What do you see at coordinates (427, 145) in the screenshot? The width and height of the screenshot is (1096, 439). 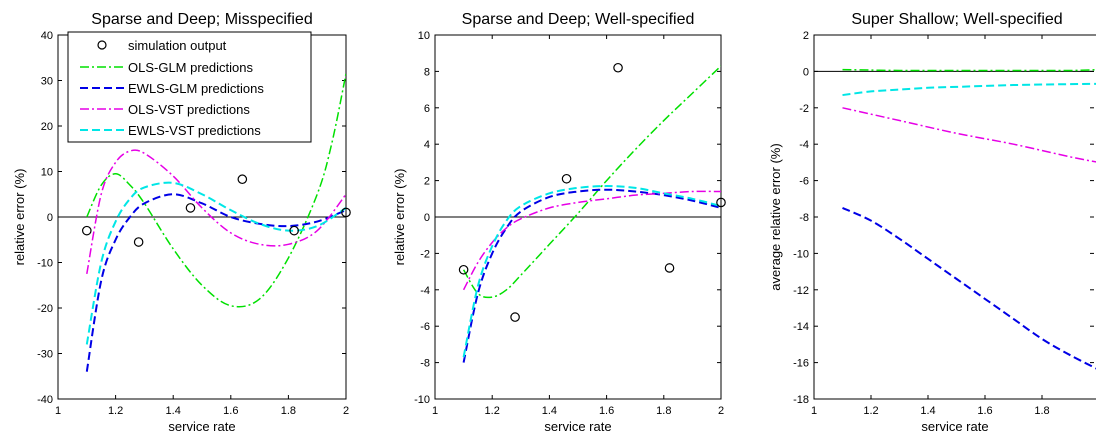 I see `y-tick-label: 4` at bounding box center [427, 145].